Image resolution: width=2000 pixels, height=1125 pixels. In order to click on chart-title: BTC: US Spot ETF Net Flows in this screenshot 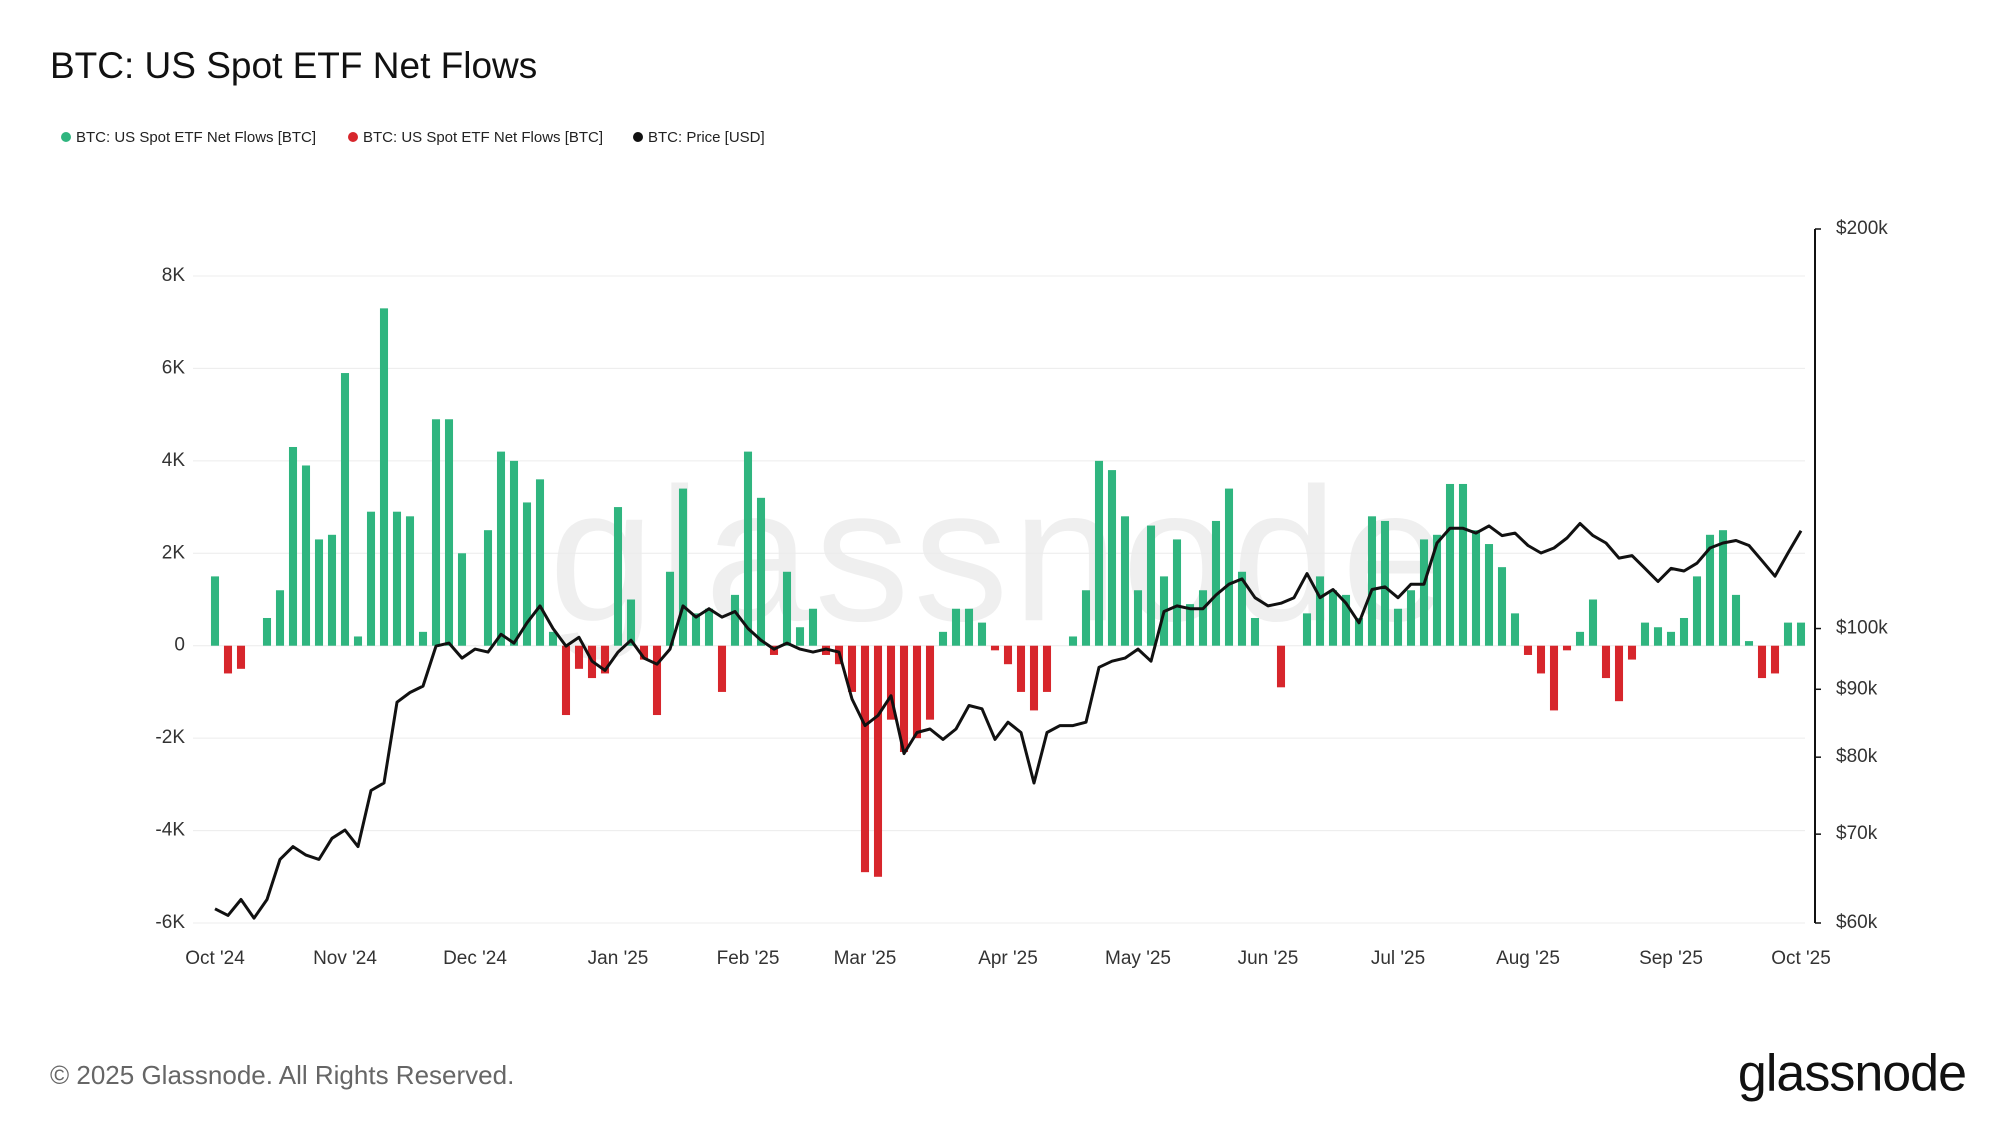, I will do `click(293, 65)`.